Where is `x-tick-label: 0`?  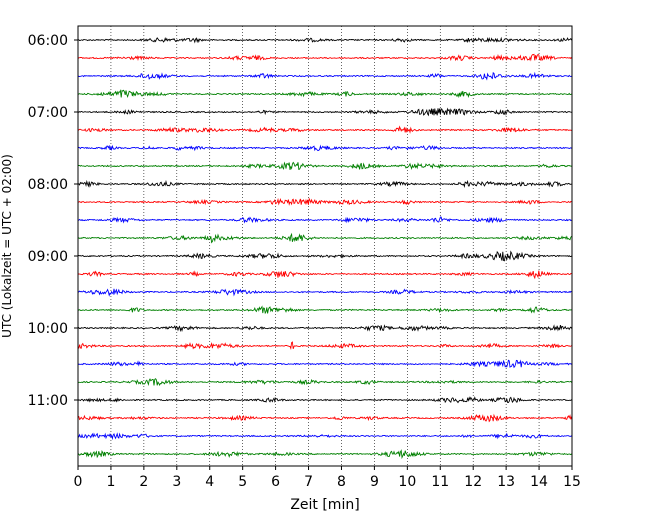
x-tick-label: 0 is located at coordinates (78, 482).